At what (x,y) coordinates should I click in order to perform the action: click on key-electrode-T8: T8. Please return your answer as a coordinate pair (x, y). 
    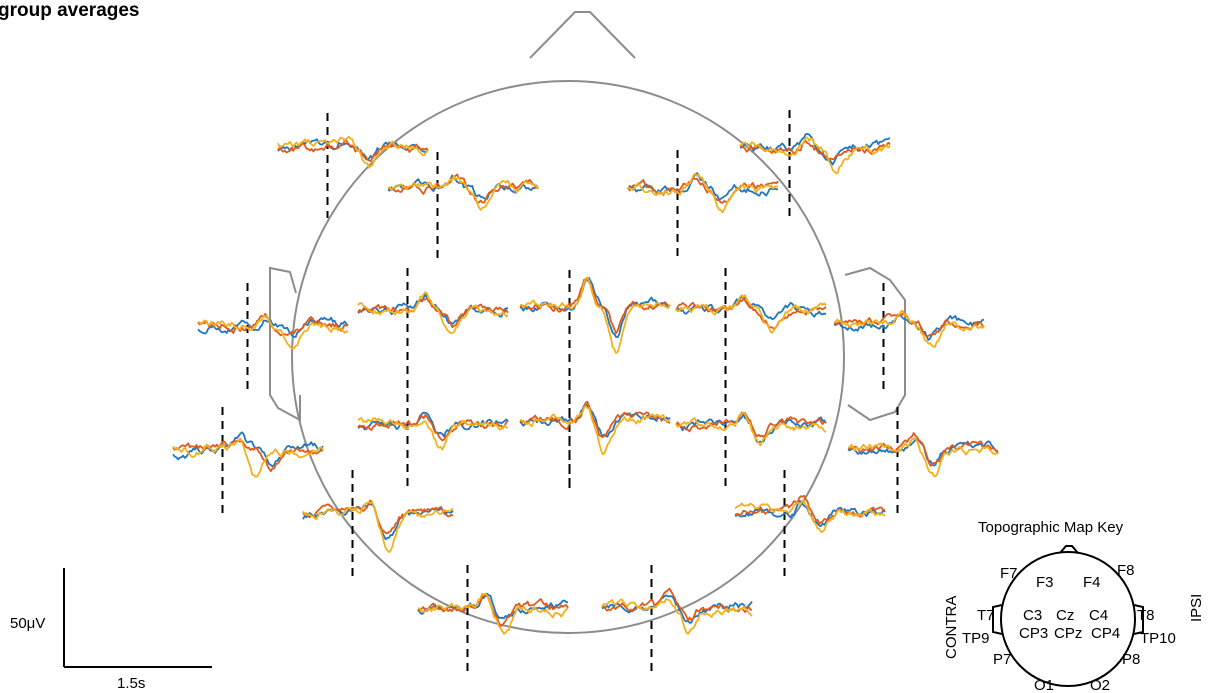
    Looking at the image, I should click on (1146, 615).